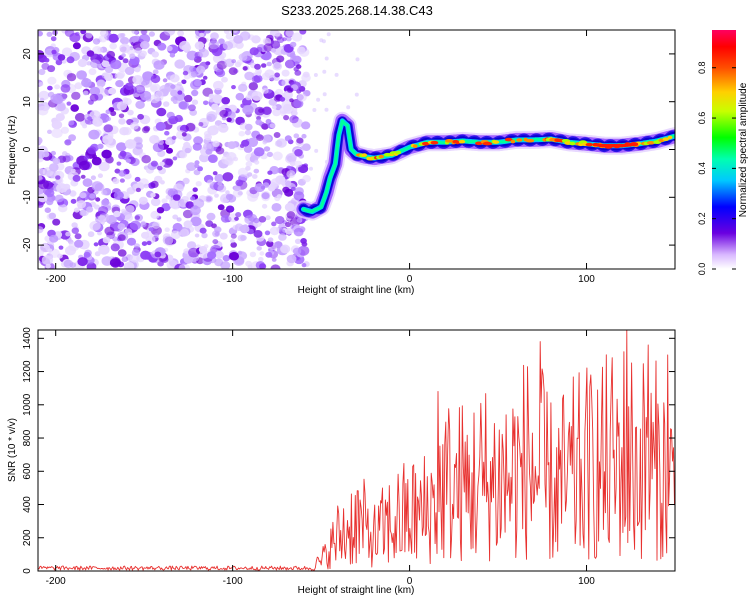 This screenshot has height=600, width=750. Describe the element at coordinates (27, 571) in the screenshot. I see `y-tick-label: 0` at that location.